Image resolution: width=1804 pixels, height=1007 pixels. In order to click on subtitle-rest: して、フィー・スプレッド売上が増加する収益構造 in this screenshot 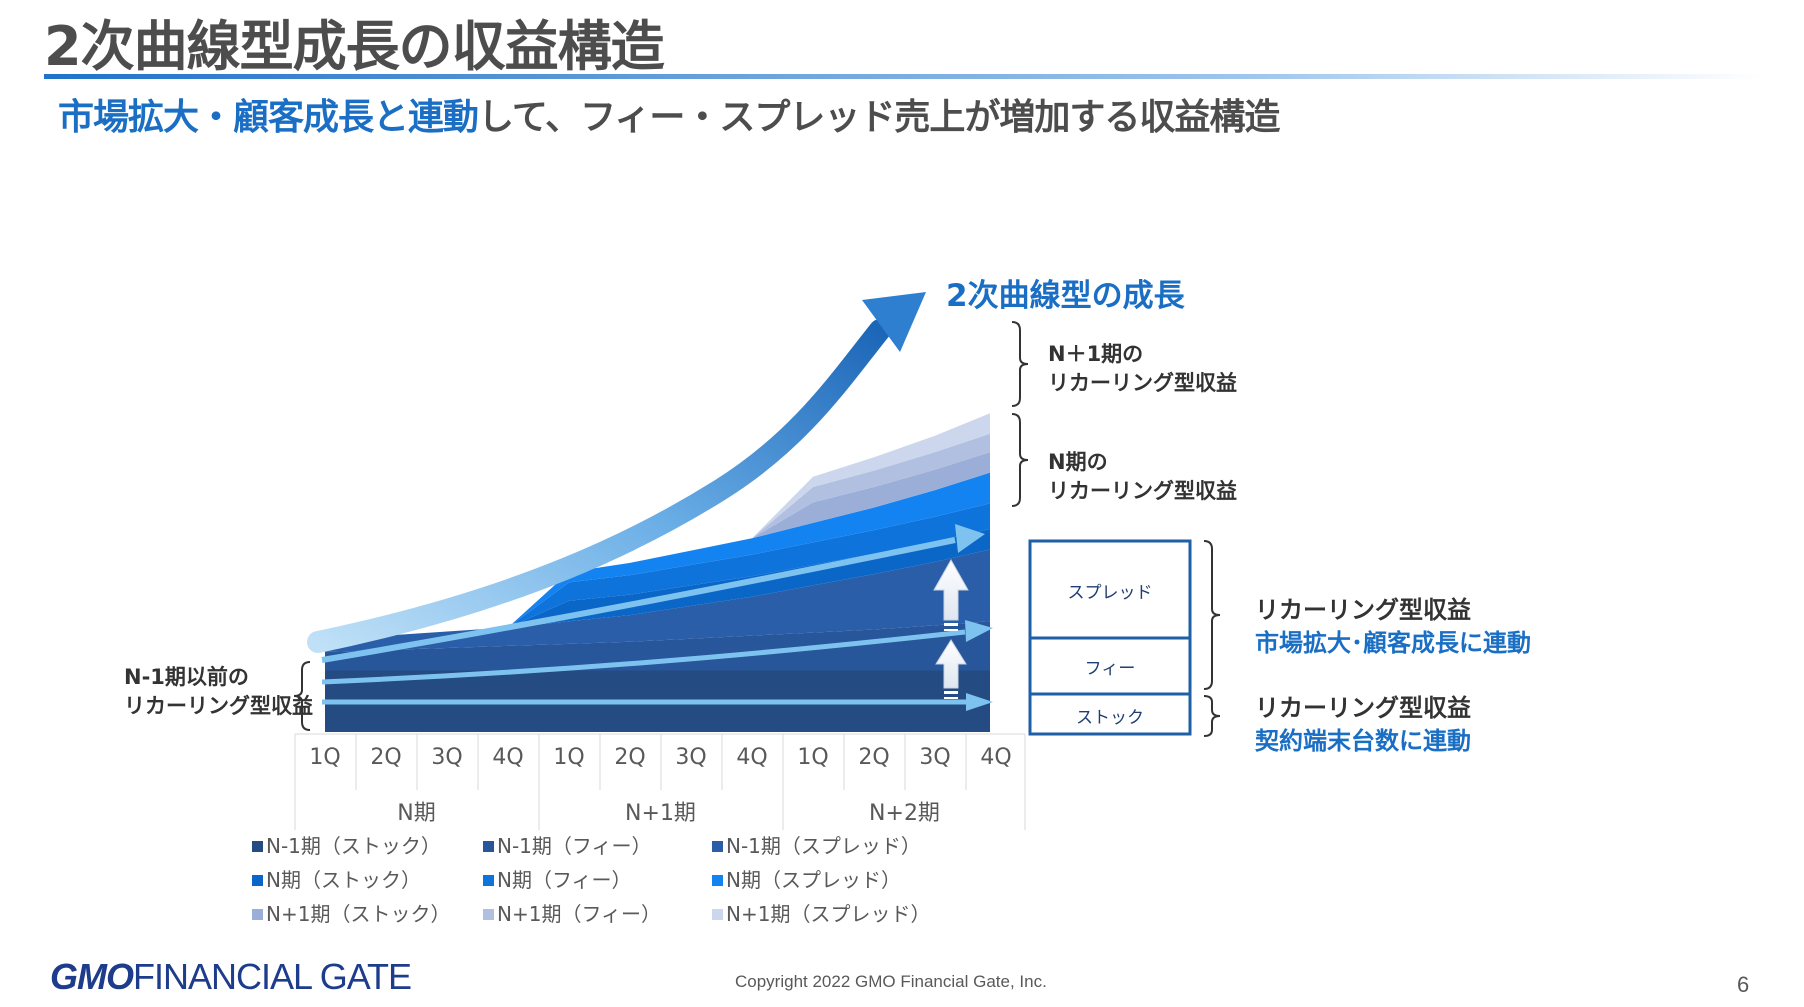, I will do `click(879, 117)`.